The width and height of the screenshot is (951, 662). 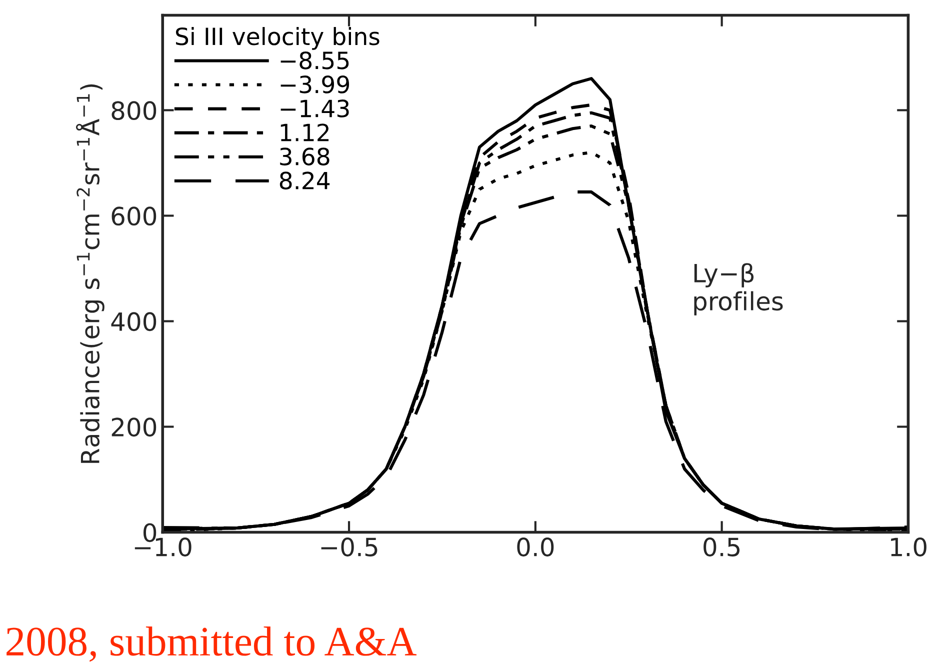 I want to click on y-tick-label: 800, so click(x=134, y=110).